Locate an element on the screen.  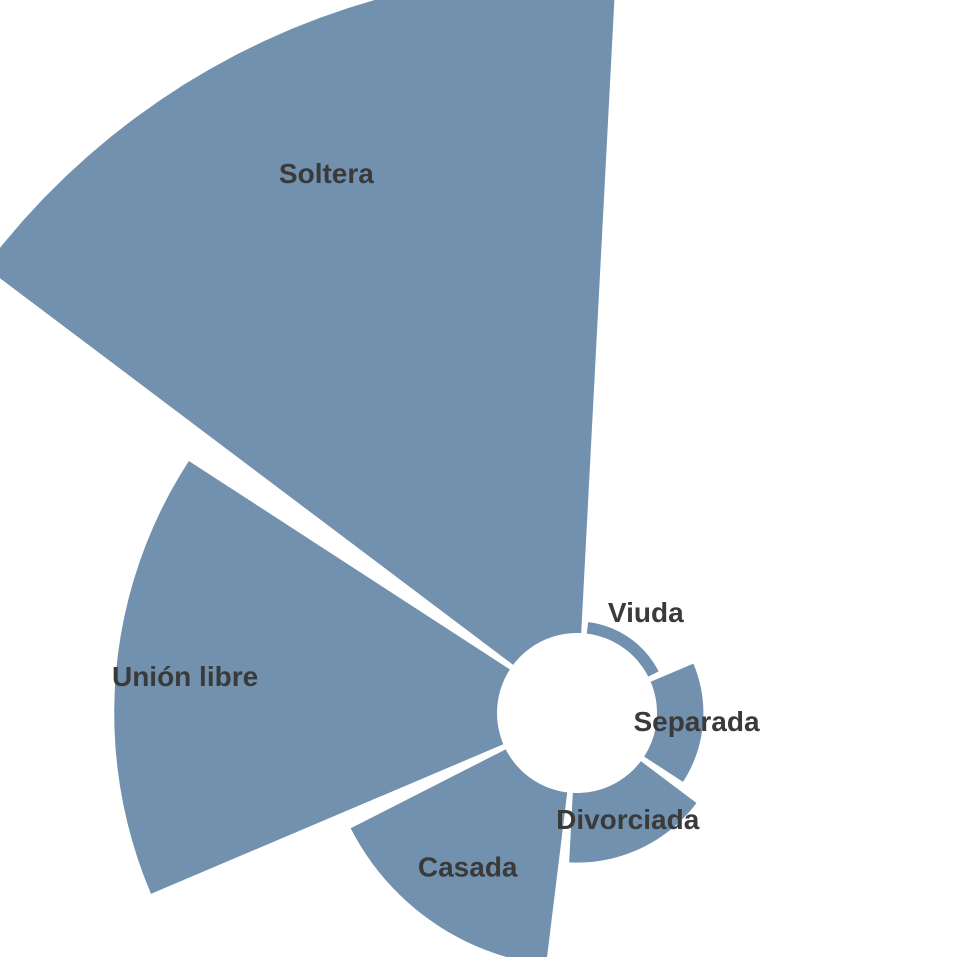
segment-viuda is located at coordinates (622, 649).